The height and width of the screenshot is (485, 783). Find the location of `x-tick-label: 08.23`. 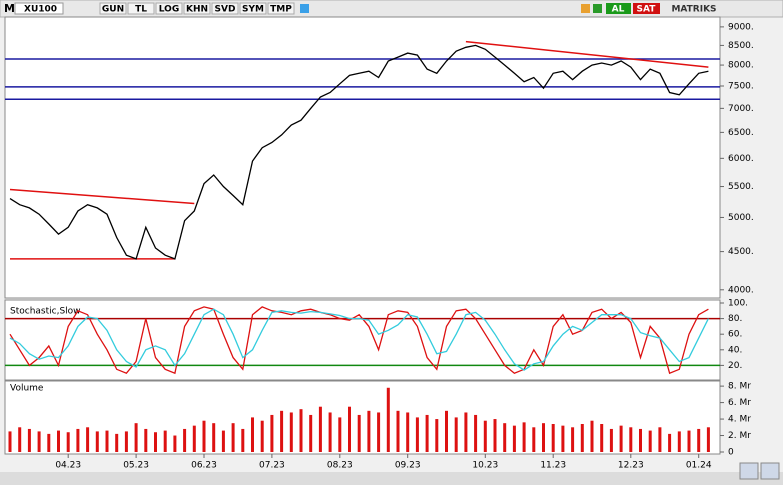

x-tick-label: 08.23 is located at coordinates (340, 466).